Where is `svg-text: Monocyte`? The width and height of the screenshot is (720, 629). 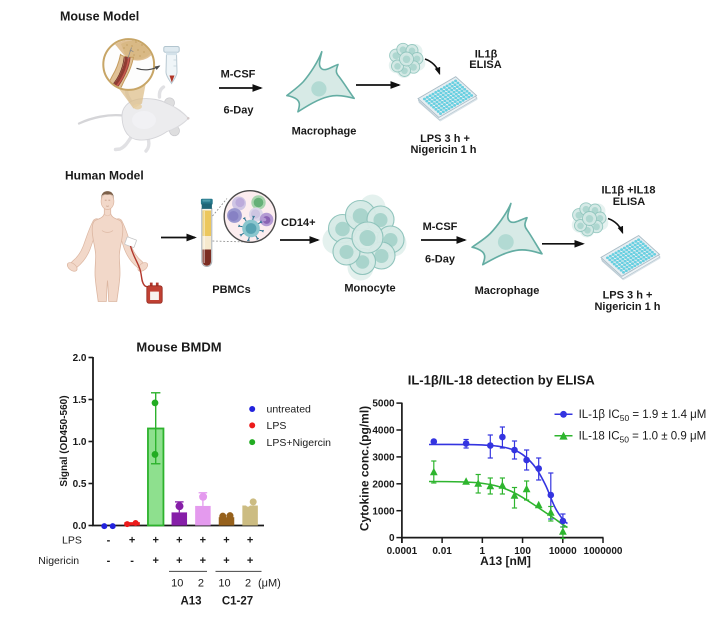 svg-text: Monocyte is located at coordinates (369, 289).